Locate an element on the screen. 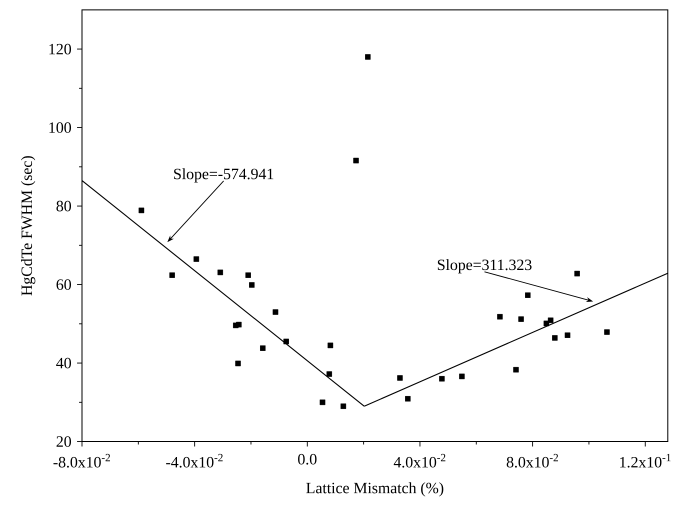 This screenshot has height=512, width=677. y-tick-label: 80 is located at coordinates (64, 206).